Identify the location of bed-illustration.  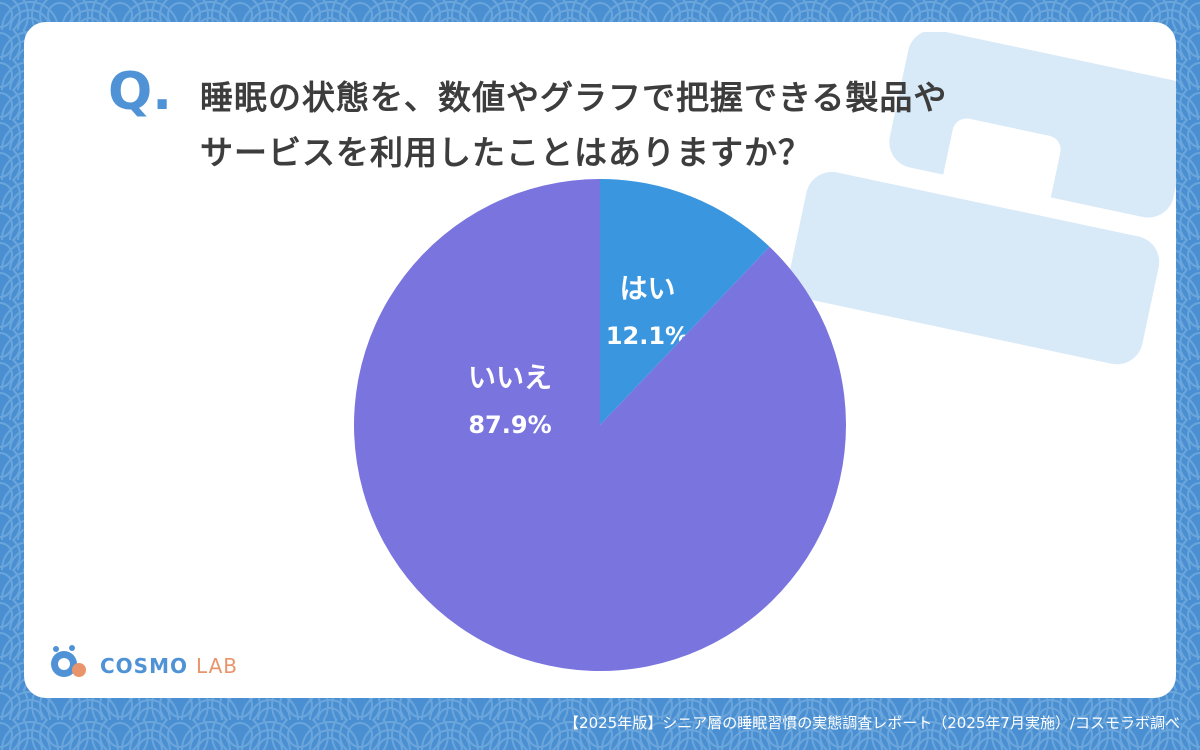
(982, 198).